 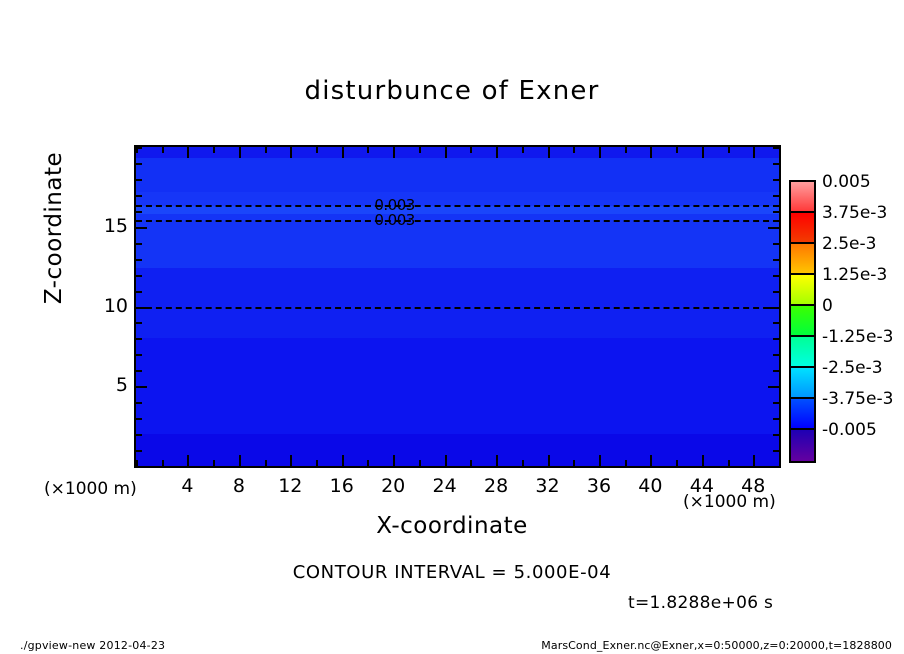 What do you see at coordinates (452, 91) in the screenshot?
I see `page-title: disturbunce of Exner` at bounding box center [452, 91].